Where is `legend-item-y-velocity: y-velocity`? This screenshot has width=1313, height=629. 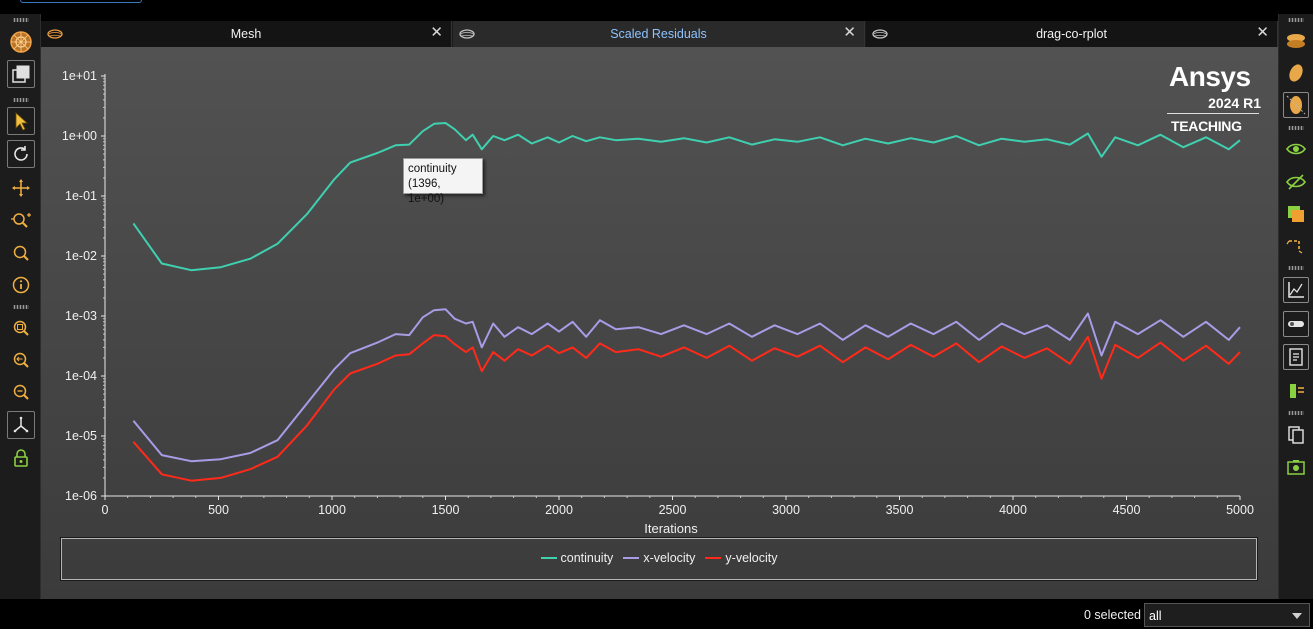
legend-item-y-velocity: y-velocity is located at coordinates (741, 558).